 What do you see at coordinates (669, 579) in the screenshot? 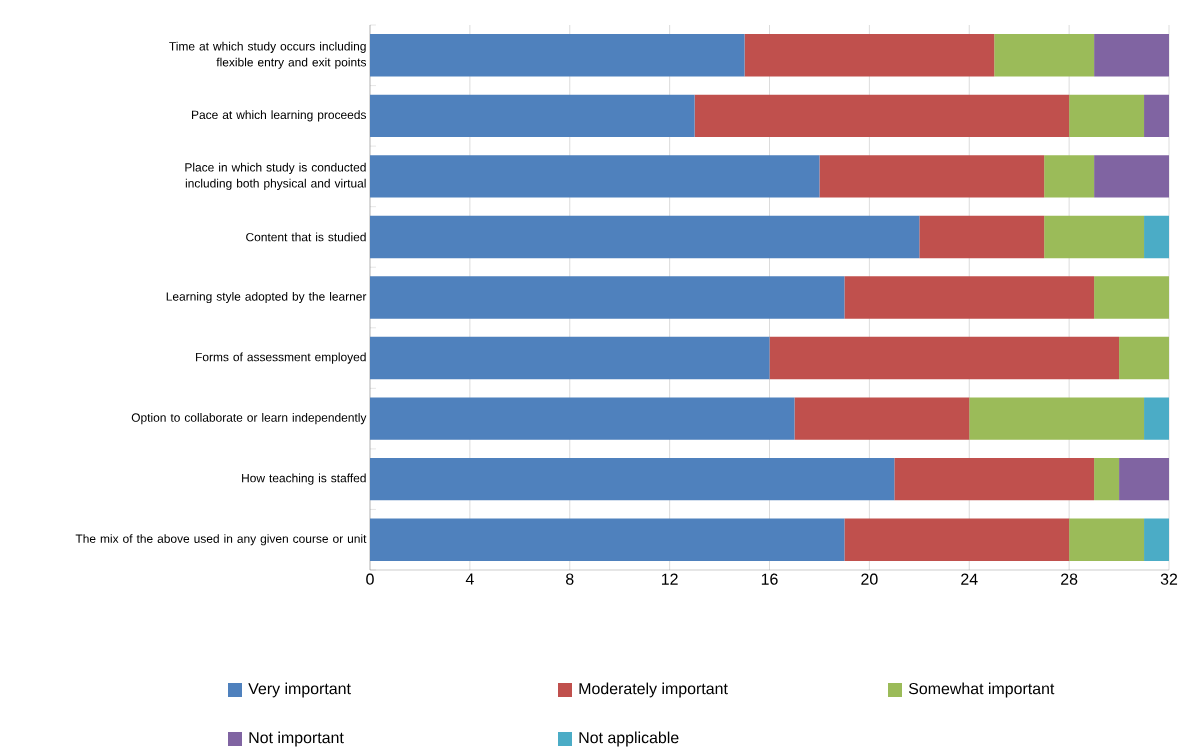
I see `x-tick-label: 12` at bounding box center [669, 579].